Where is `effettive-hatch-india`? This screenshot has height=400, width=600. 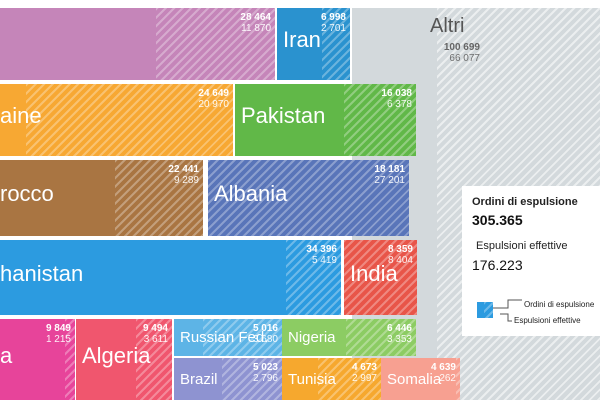 effettive-hatch-india is located at coordinates (380, 277).